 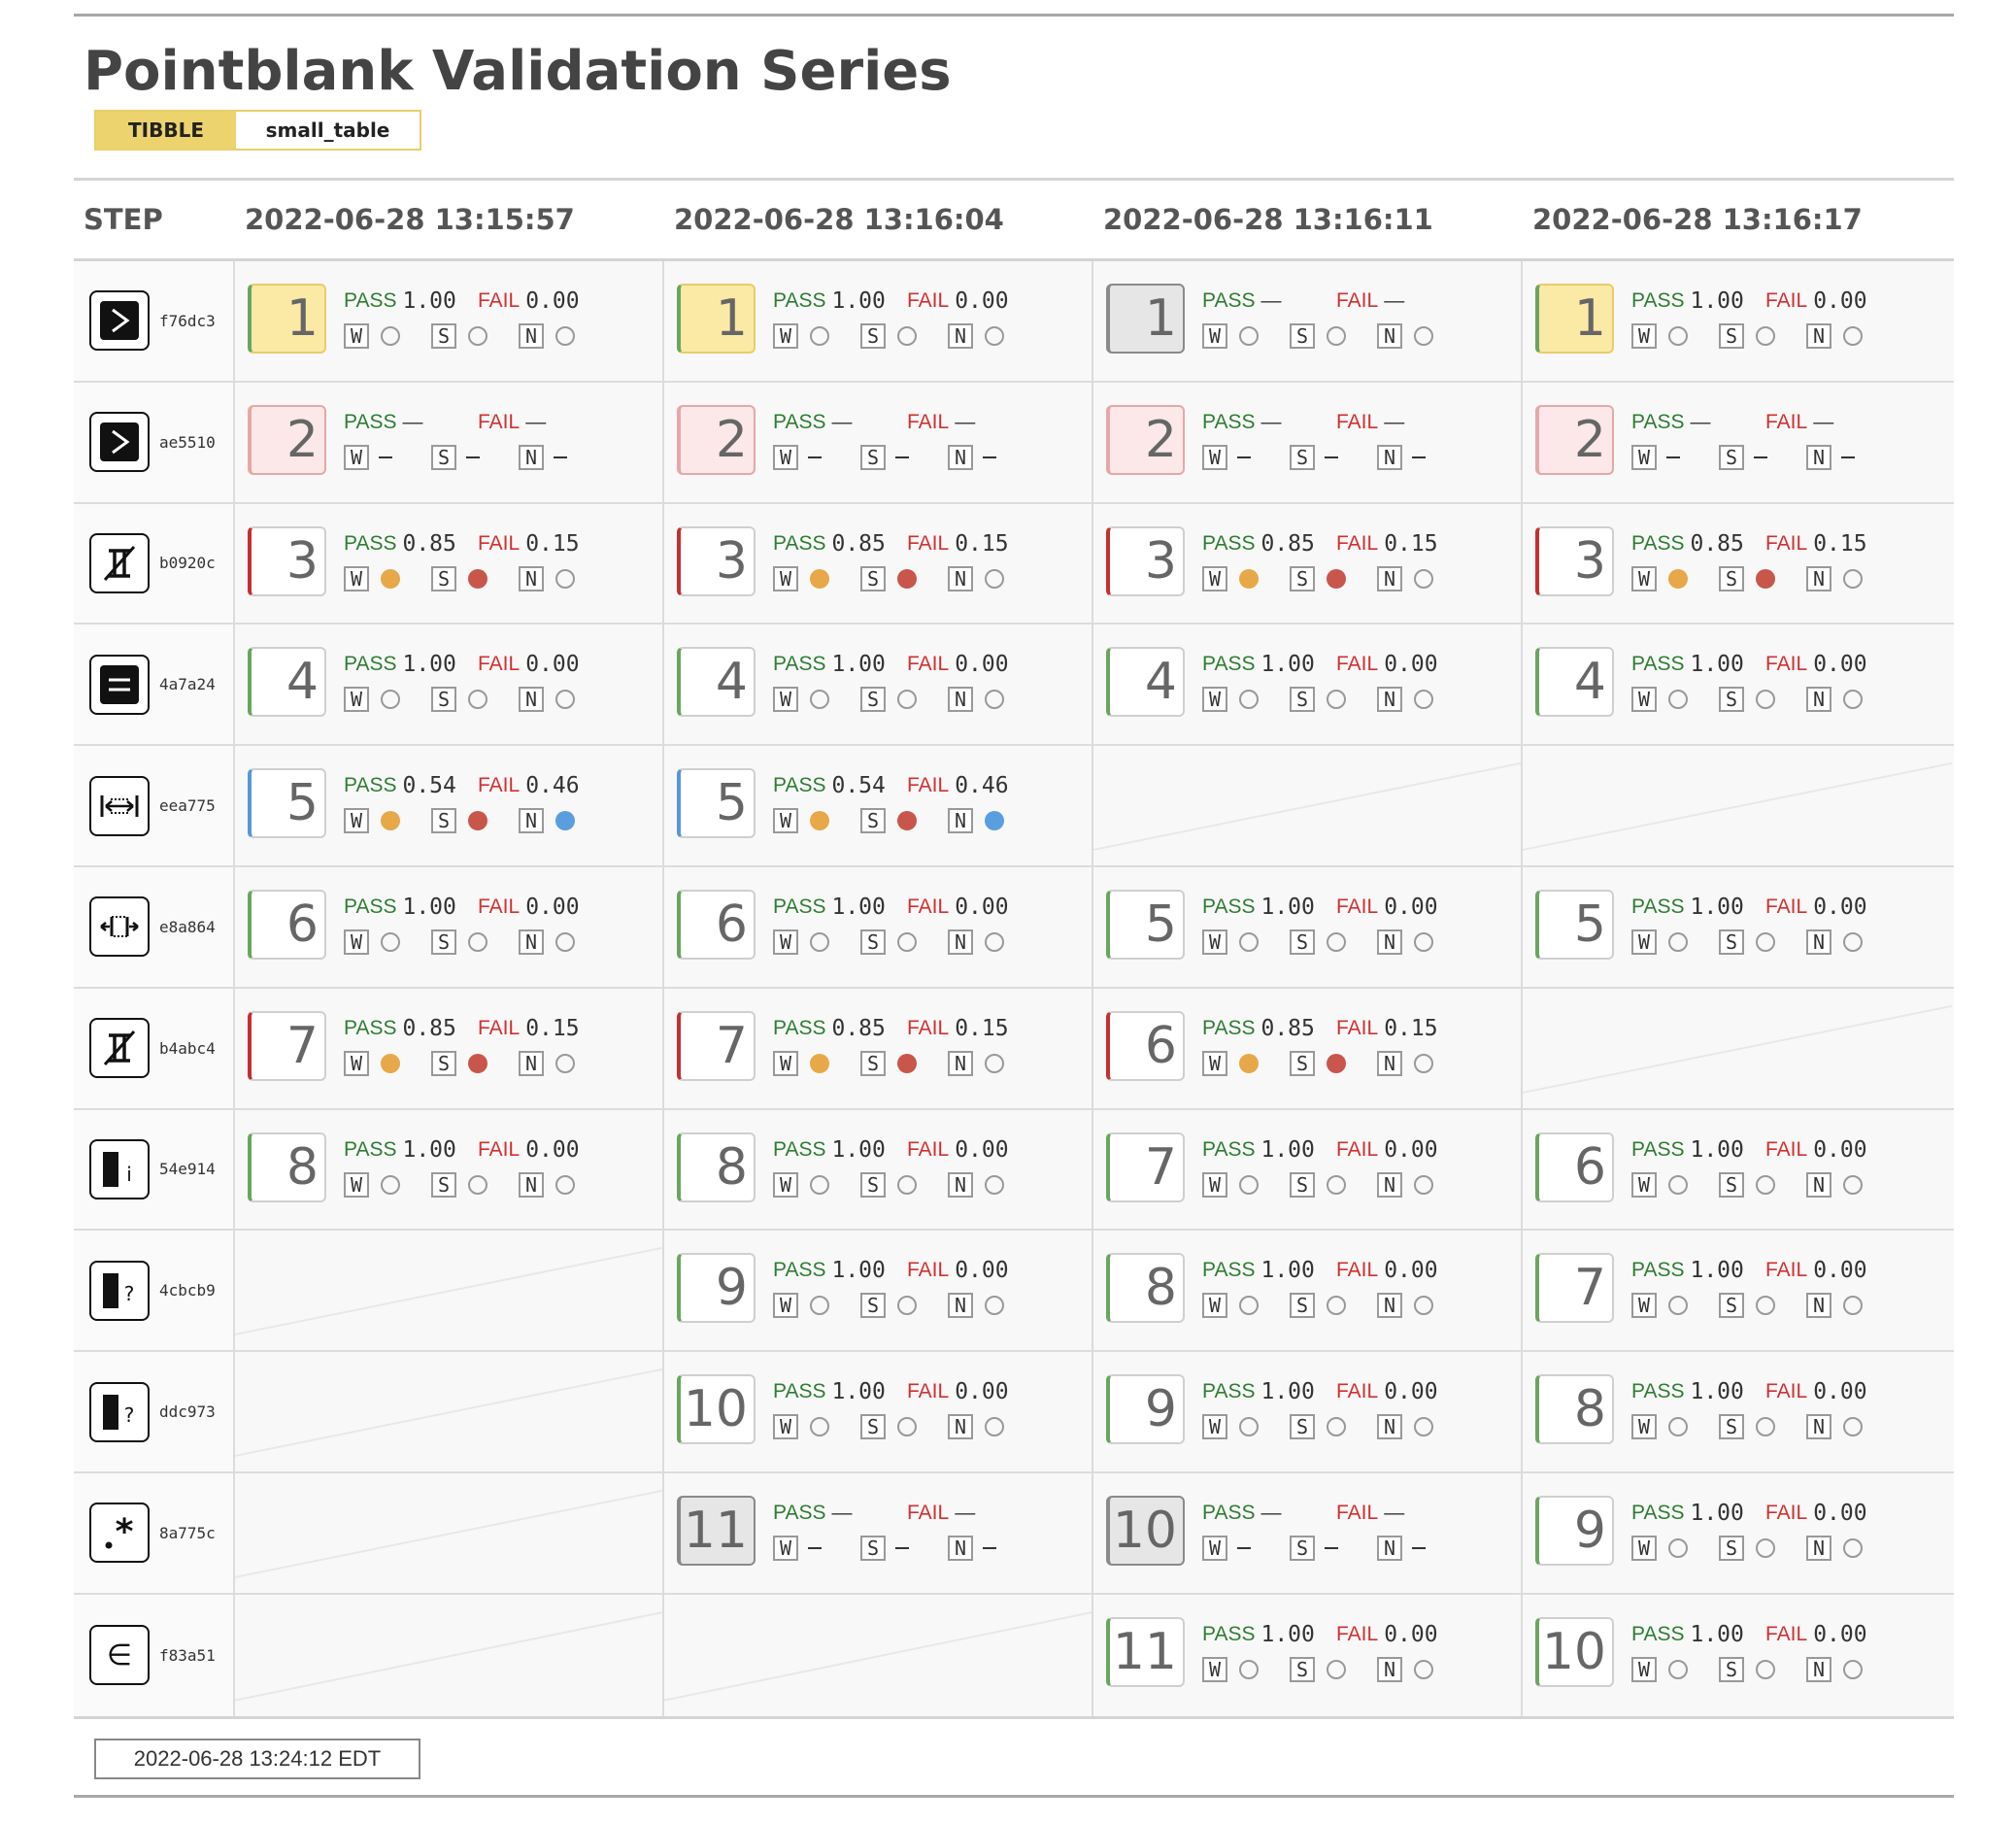 What do you see at coordinates (1786, 421) in the screenshot?
I see `fail-label: FAIL` at bounding box center [1786, 421].